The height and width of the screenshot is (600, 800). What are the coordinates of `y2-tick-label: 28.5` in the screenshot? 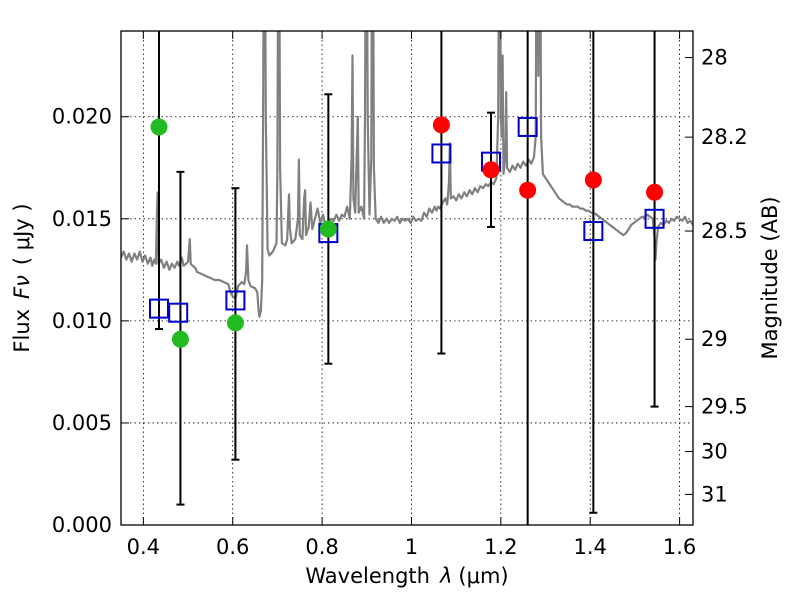 It's located at (724, 231).